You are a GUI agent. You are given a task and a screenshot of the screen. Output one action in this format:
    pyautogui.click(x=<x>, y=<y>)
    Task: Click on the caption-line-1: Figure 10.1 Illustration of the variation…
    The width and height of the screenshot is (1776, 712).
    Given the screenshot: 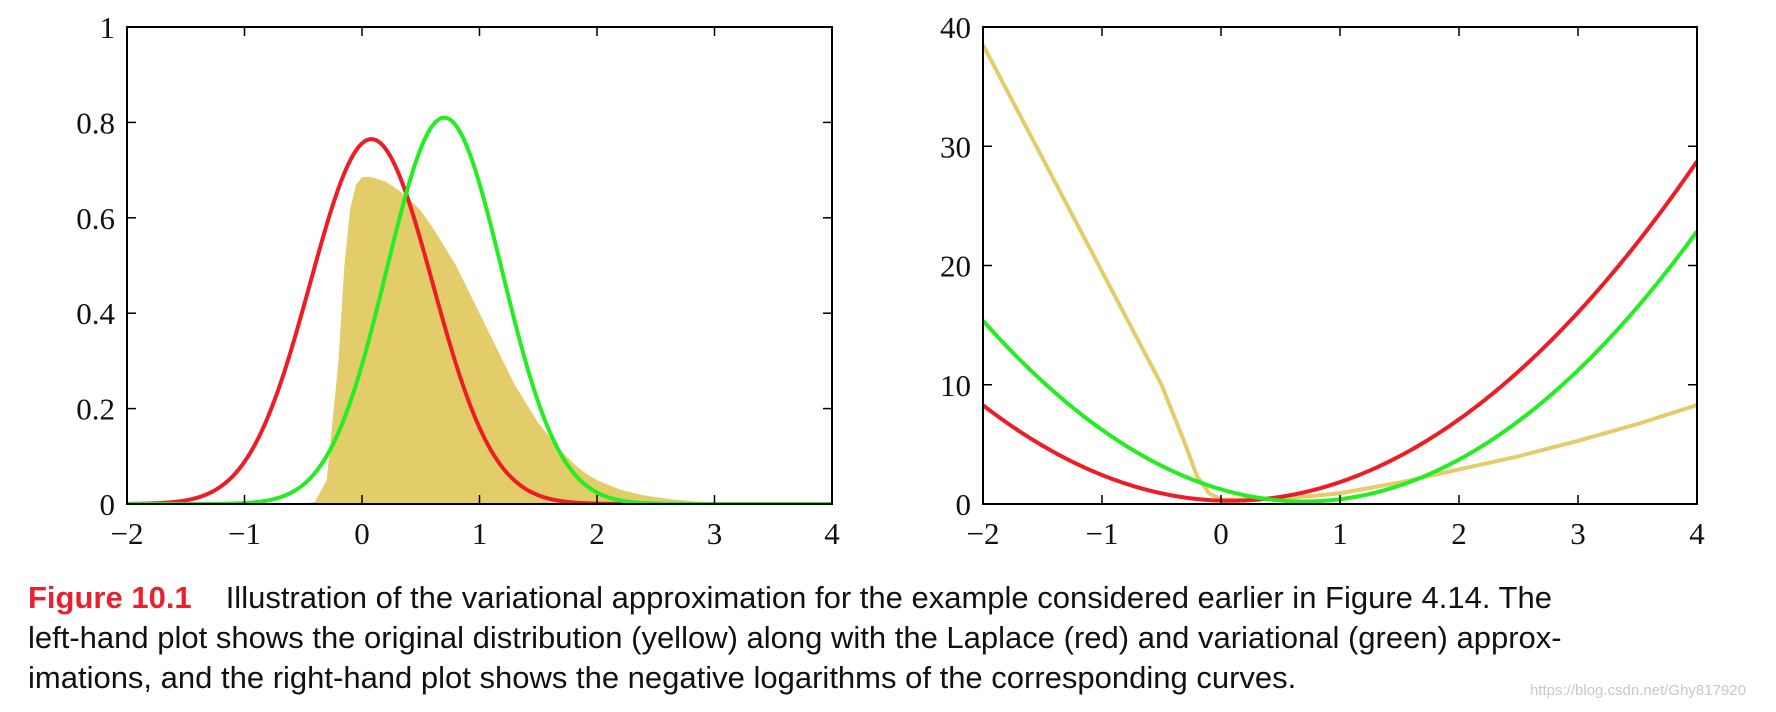 What is the action you would take?
    pyautogui.click(x=888, y=598)
    